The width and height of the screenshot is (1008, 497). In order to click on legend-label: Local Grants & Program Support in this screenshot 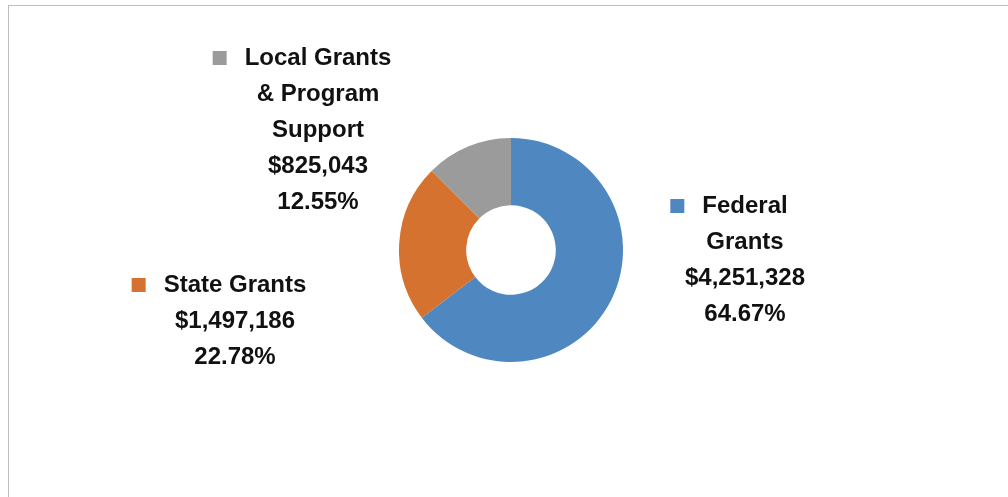, I will do `click(318, 92)`.